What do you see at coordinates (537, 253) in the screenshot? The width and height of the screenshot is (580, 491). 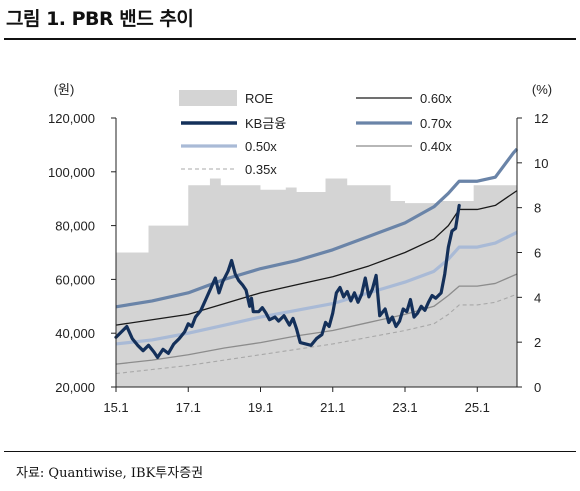 I see `y-right-tick-label: 6` at bounding box center [537, 253].